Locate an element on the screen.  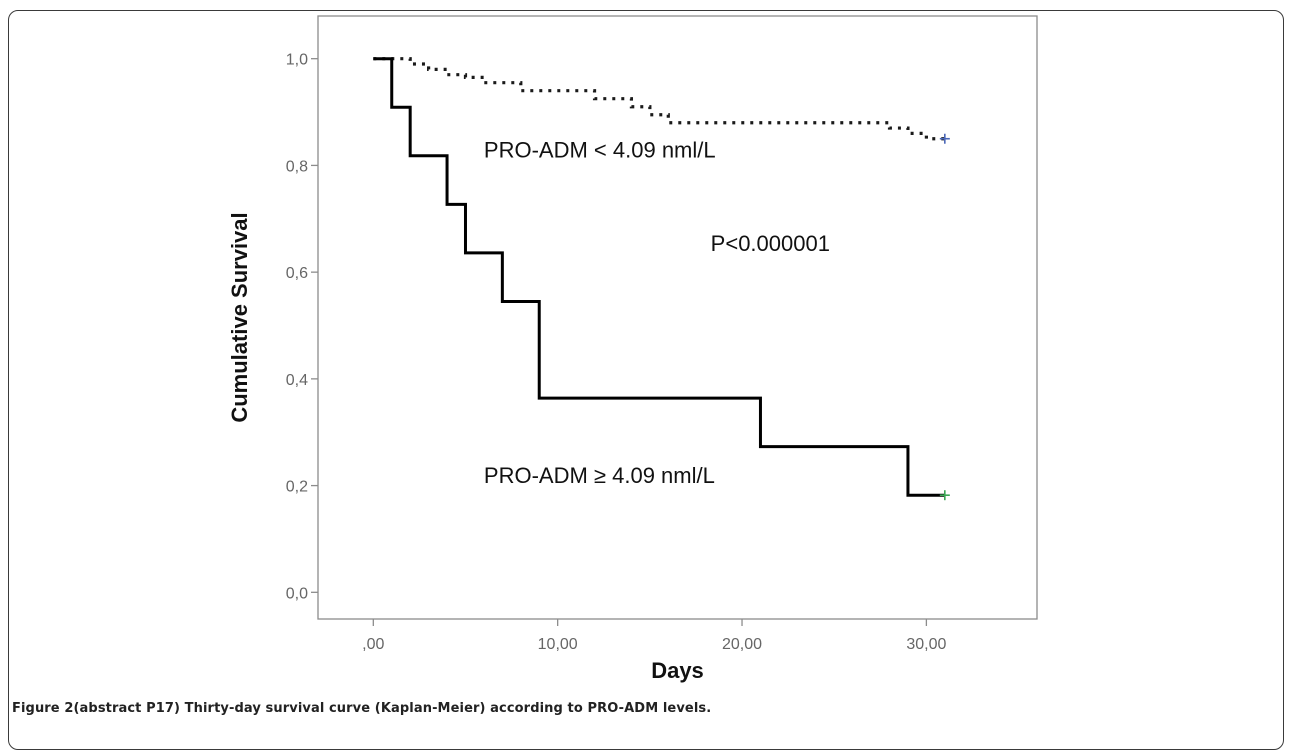
x-tick-label: 20,00 is located at coordinates (742, 644).